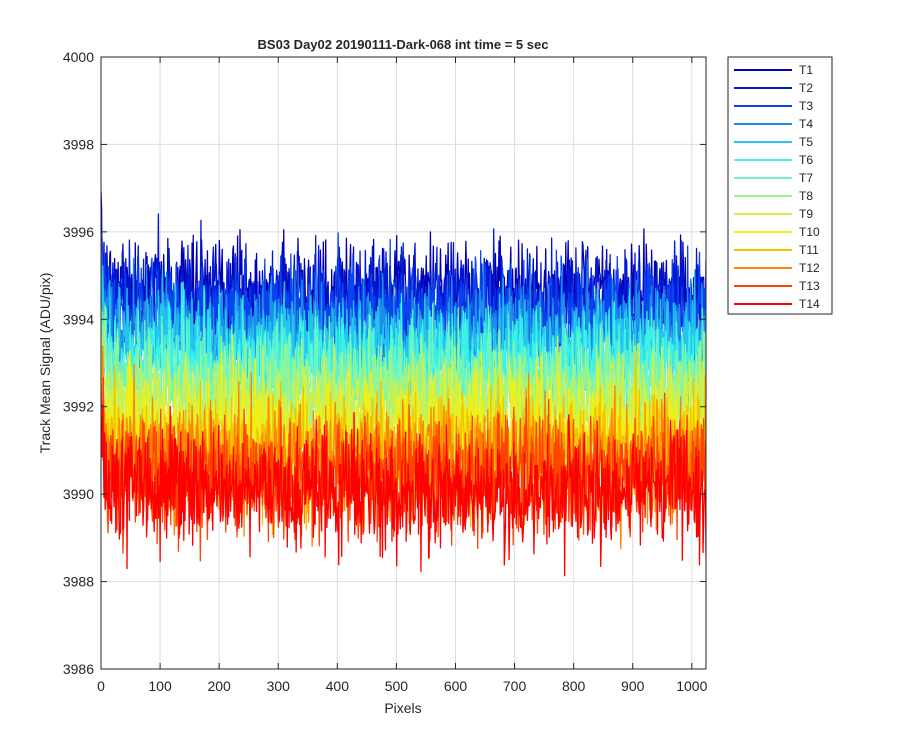 The width and height of the screenshot is (900, 755). I want to click on x-tick-label: 700, so click(515, 686).